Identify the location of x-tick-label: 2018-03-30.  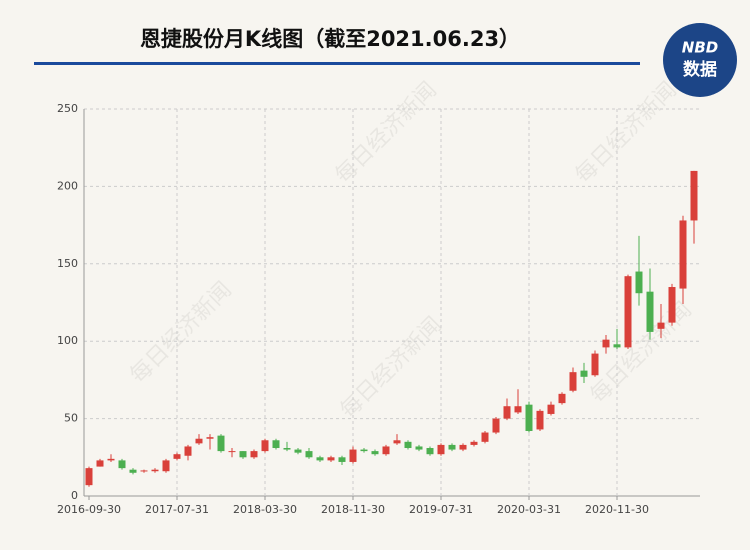
(265, 509).